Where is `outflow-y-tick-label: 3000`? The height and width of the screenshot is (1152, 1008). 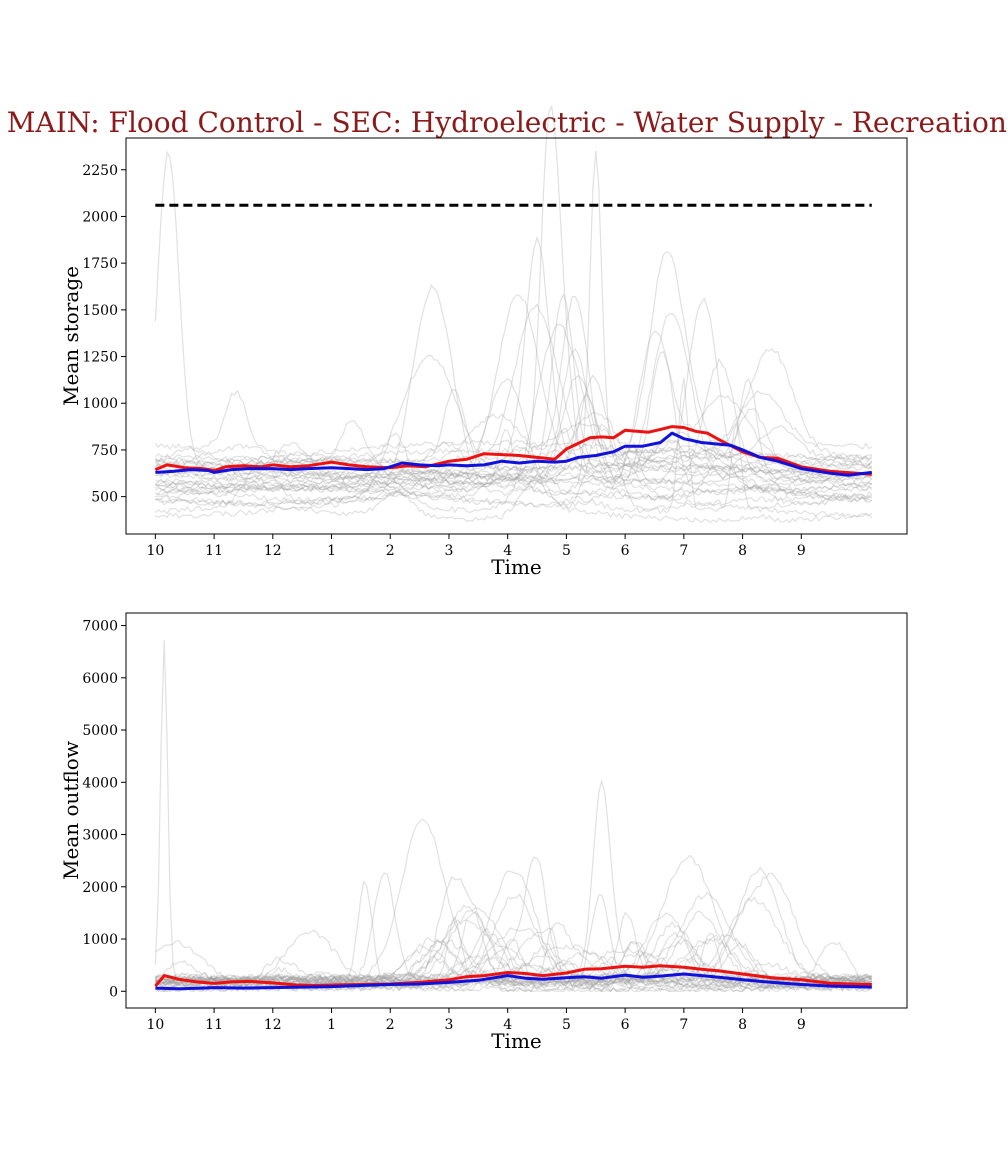
outflow-y-tick-label: 3000 is located at coordinates (100, 836).